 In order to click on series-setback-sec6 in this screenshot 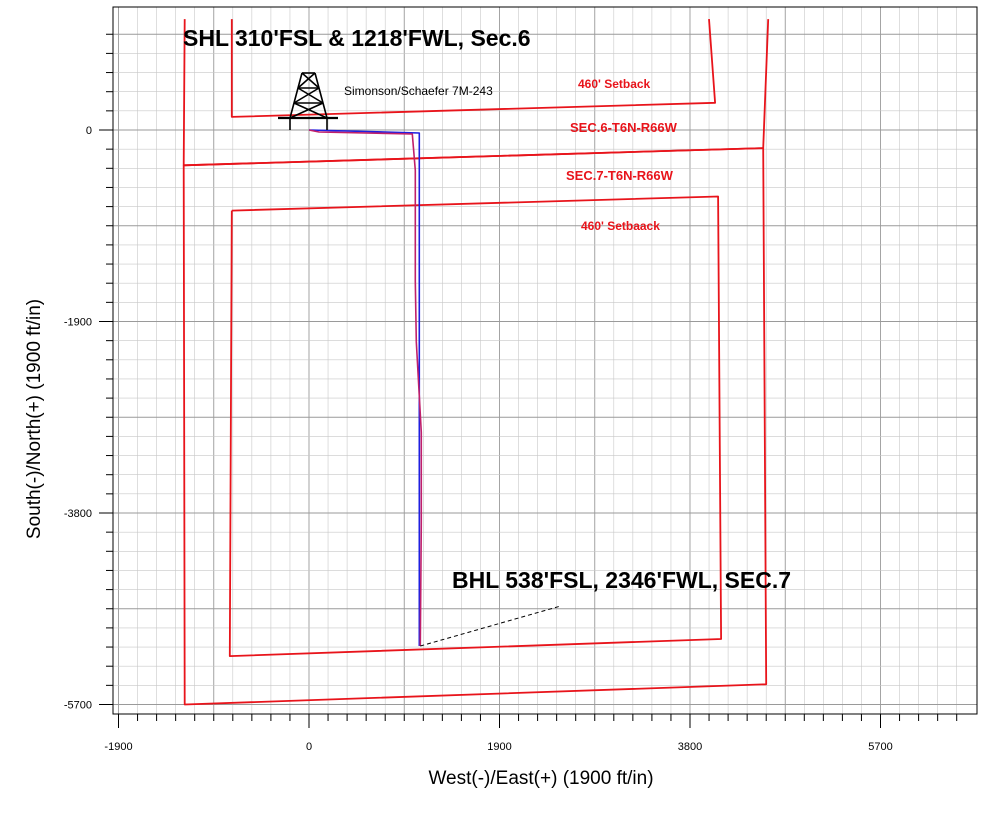, I will do `click(473, 68)`.